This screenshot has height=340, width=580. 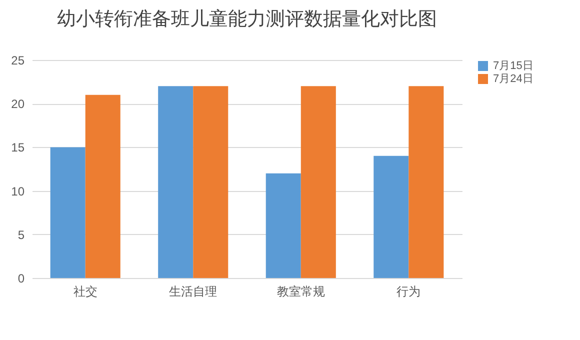 I want to click on x-tick-label: 教室常规, so click(x=300, y=291).